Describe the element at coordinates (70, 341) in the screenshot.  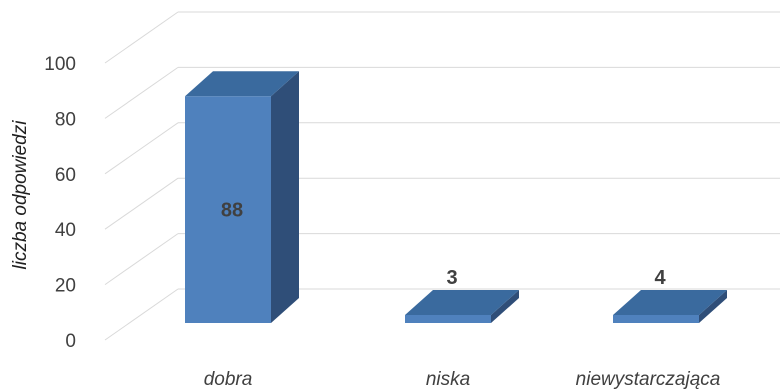
I see `y-tick-label: 0` at that location.